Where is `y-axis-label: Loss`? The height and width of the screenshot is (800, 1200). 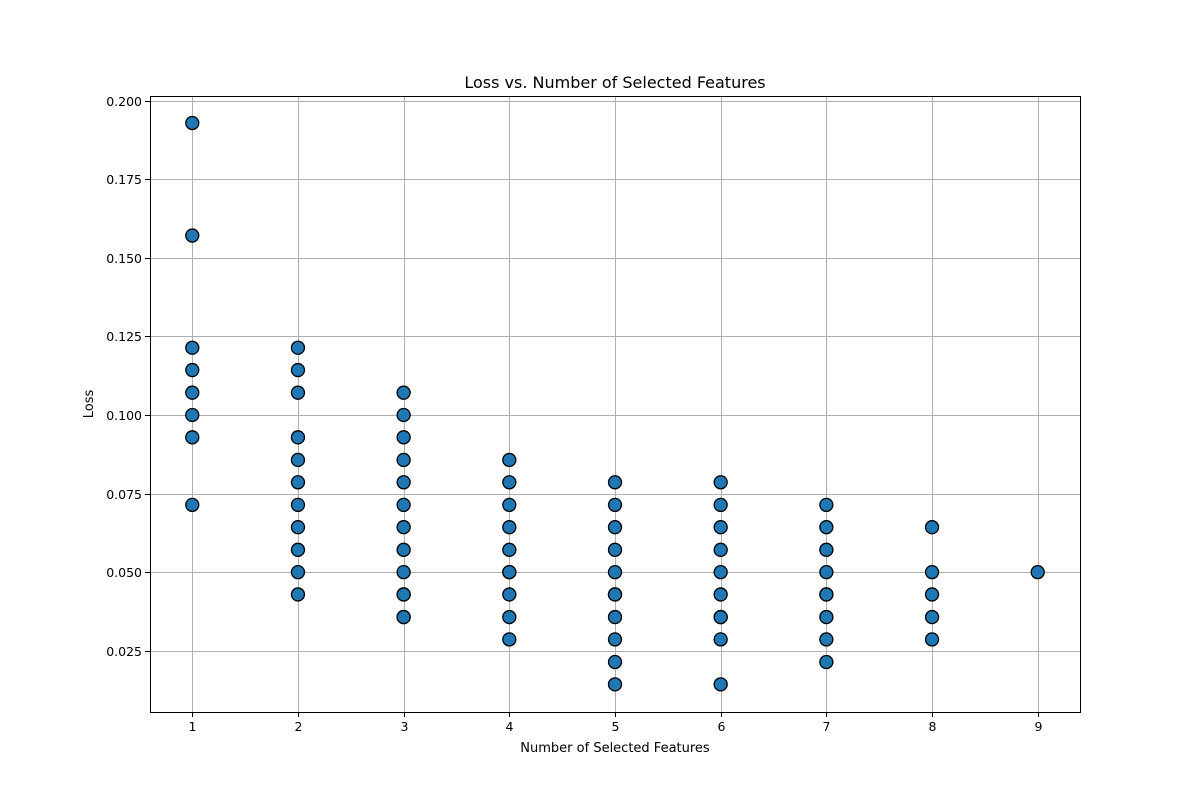
y-axis-label: Loss is located at coordinates (89, 404).